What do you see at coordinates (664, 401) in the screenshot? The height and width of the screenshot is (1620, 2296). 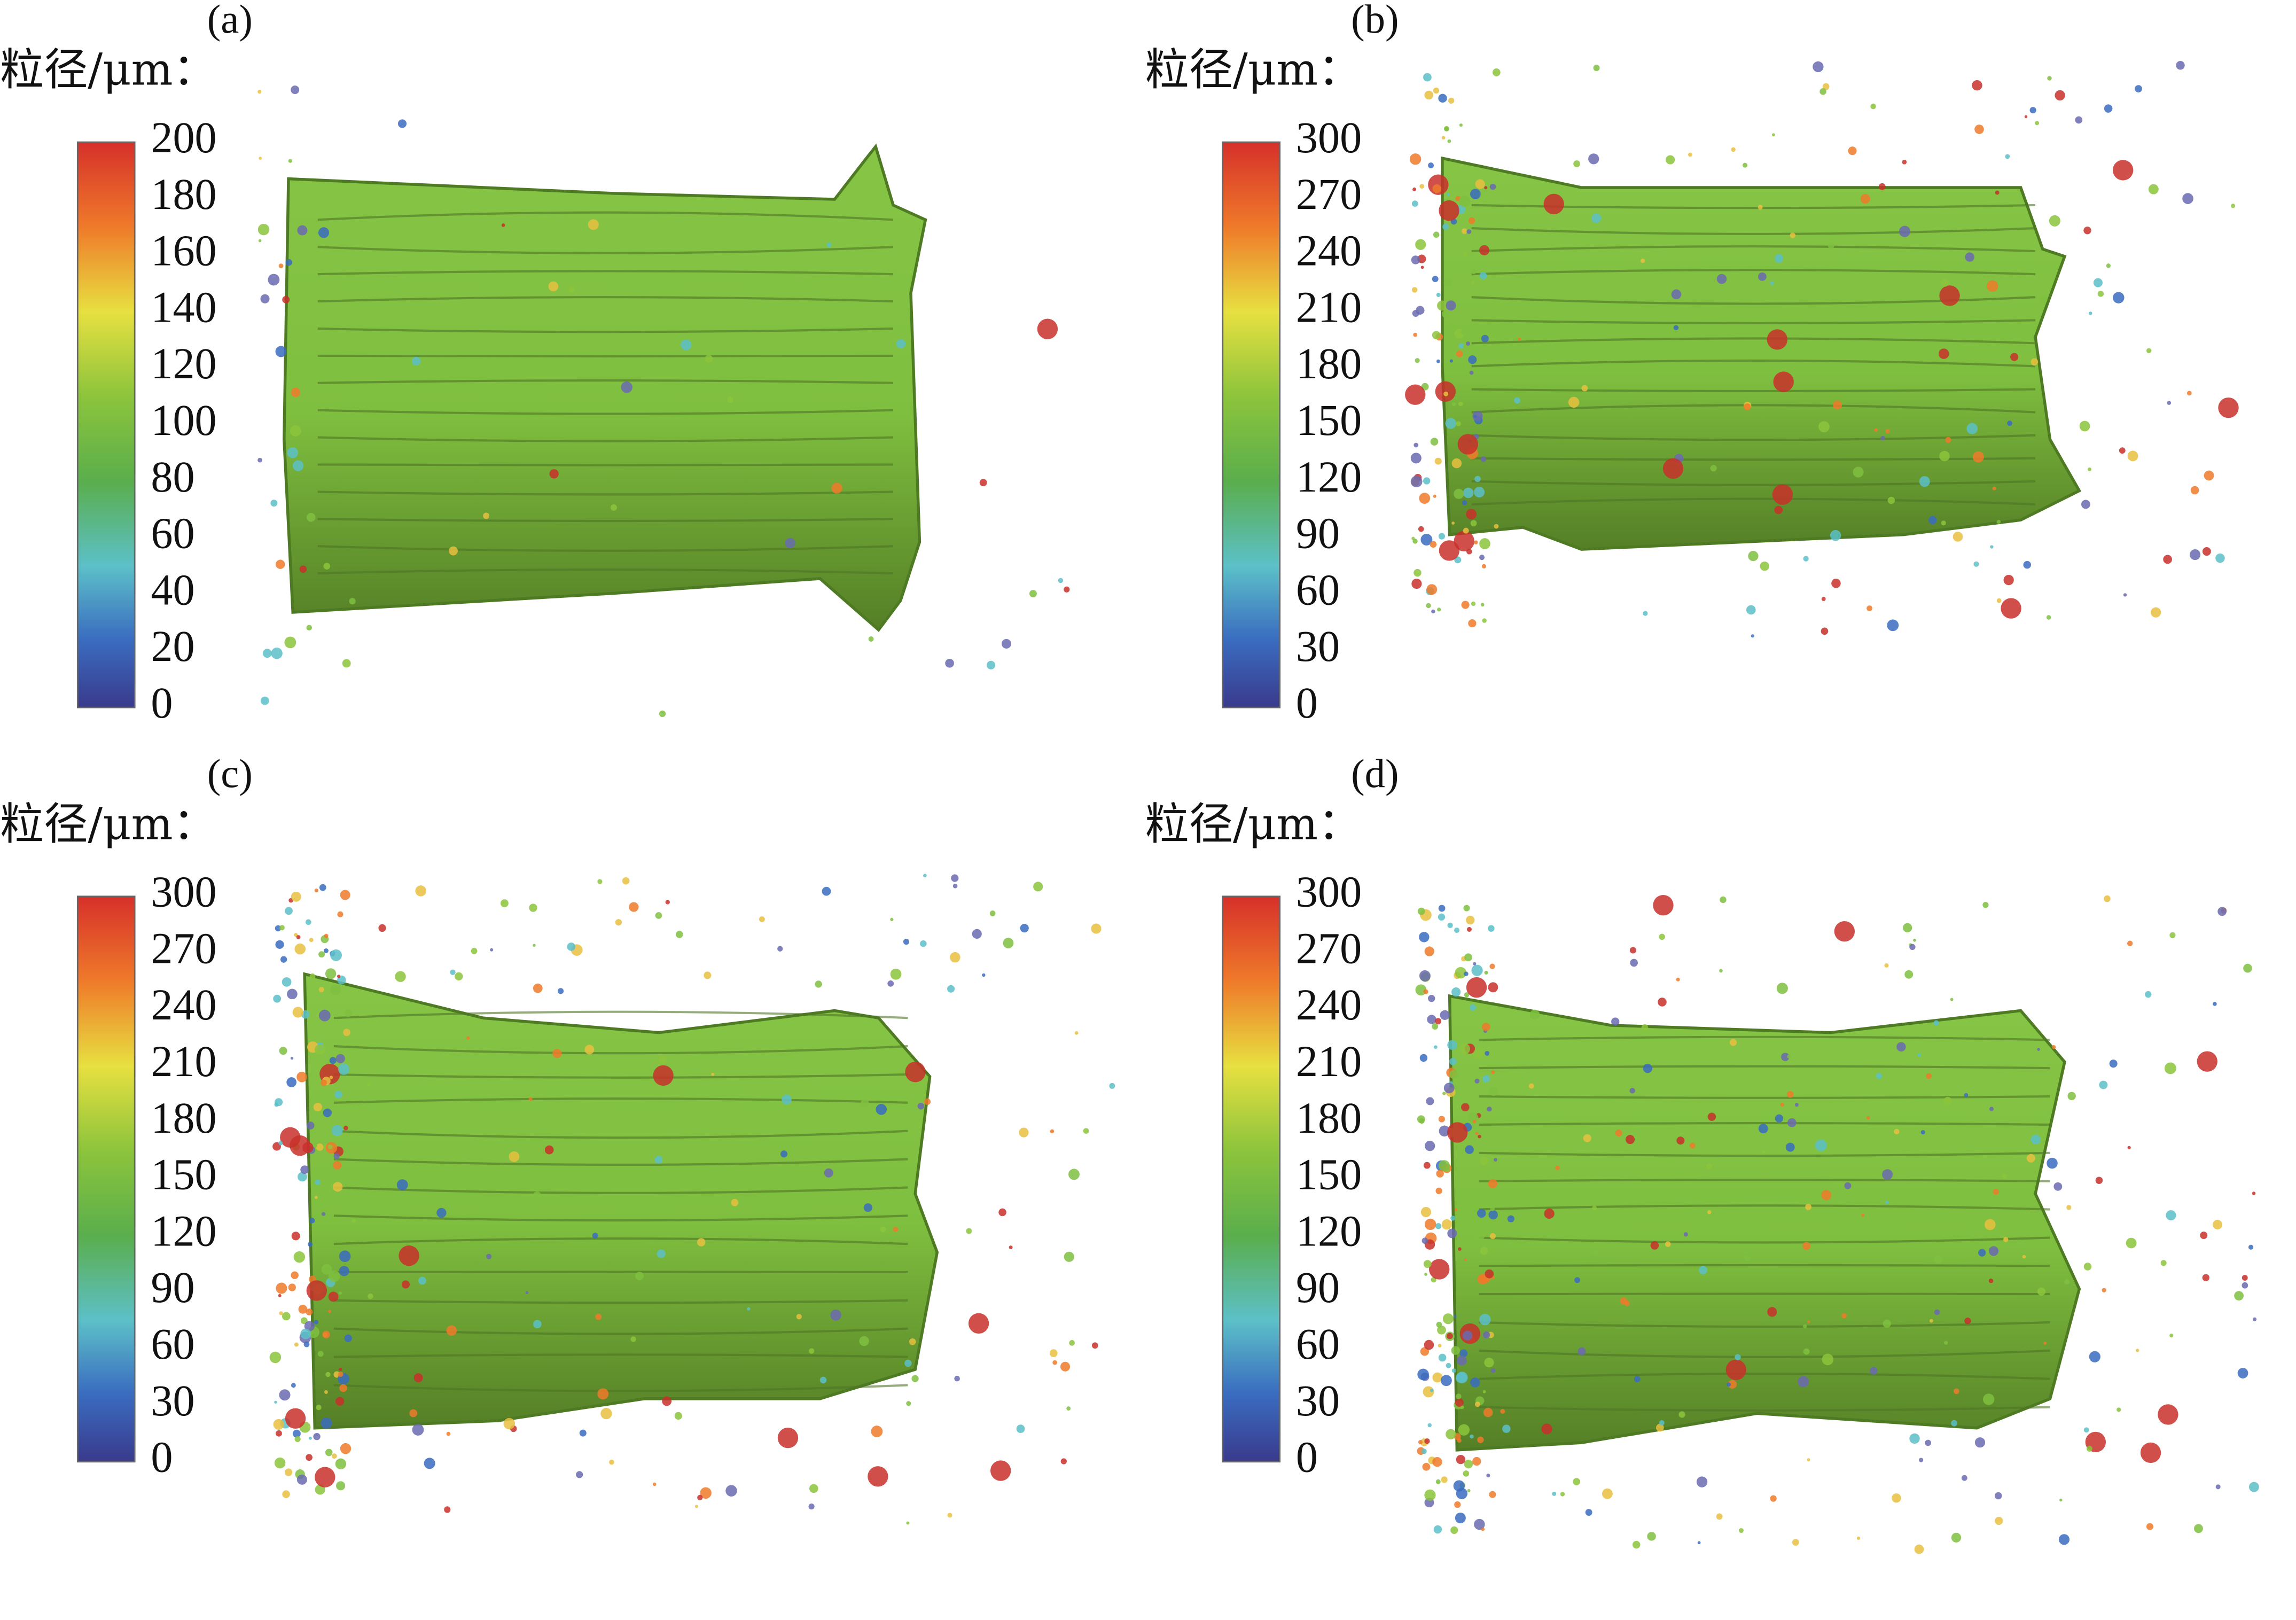 I see `specimen-render` at bounding box center [664, 401].